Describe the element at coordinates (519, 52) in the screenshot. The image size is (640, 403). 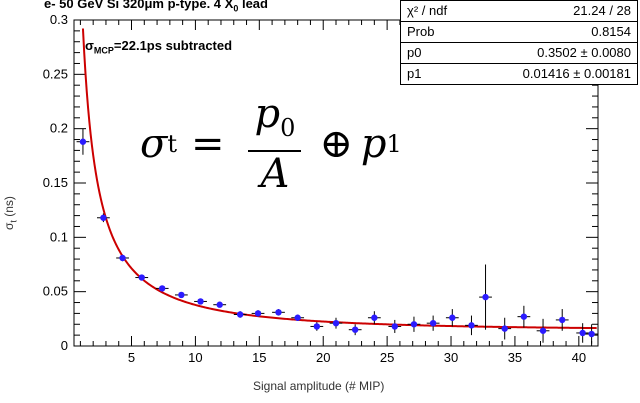
I see `stats-row: p0 0.3502 ± 0.0080` at that location.